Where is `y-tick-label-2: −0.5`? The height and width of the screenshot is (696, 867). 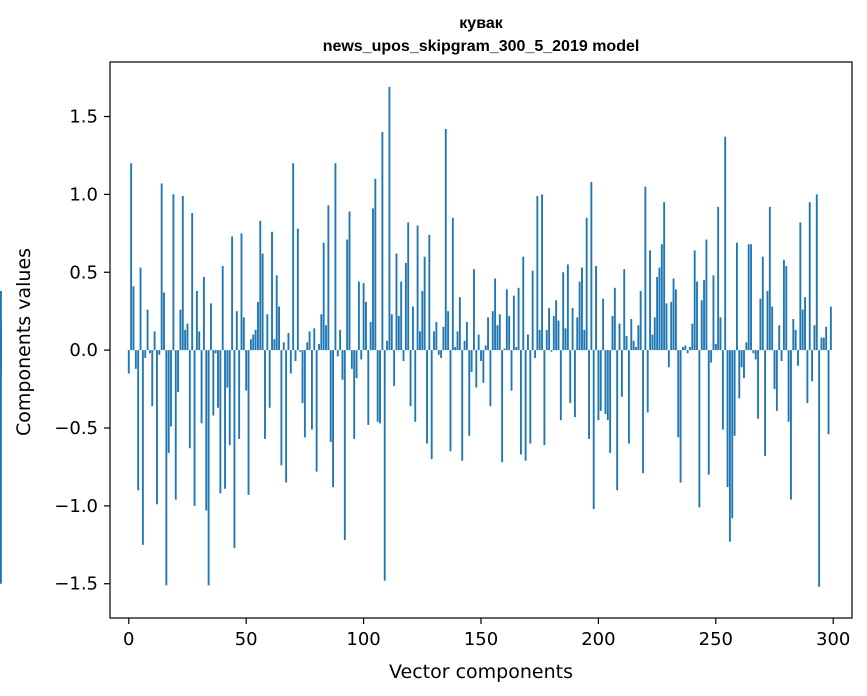 y-tick-label-2: −0.5 is located at coordinates (76, 428).